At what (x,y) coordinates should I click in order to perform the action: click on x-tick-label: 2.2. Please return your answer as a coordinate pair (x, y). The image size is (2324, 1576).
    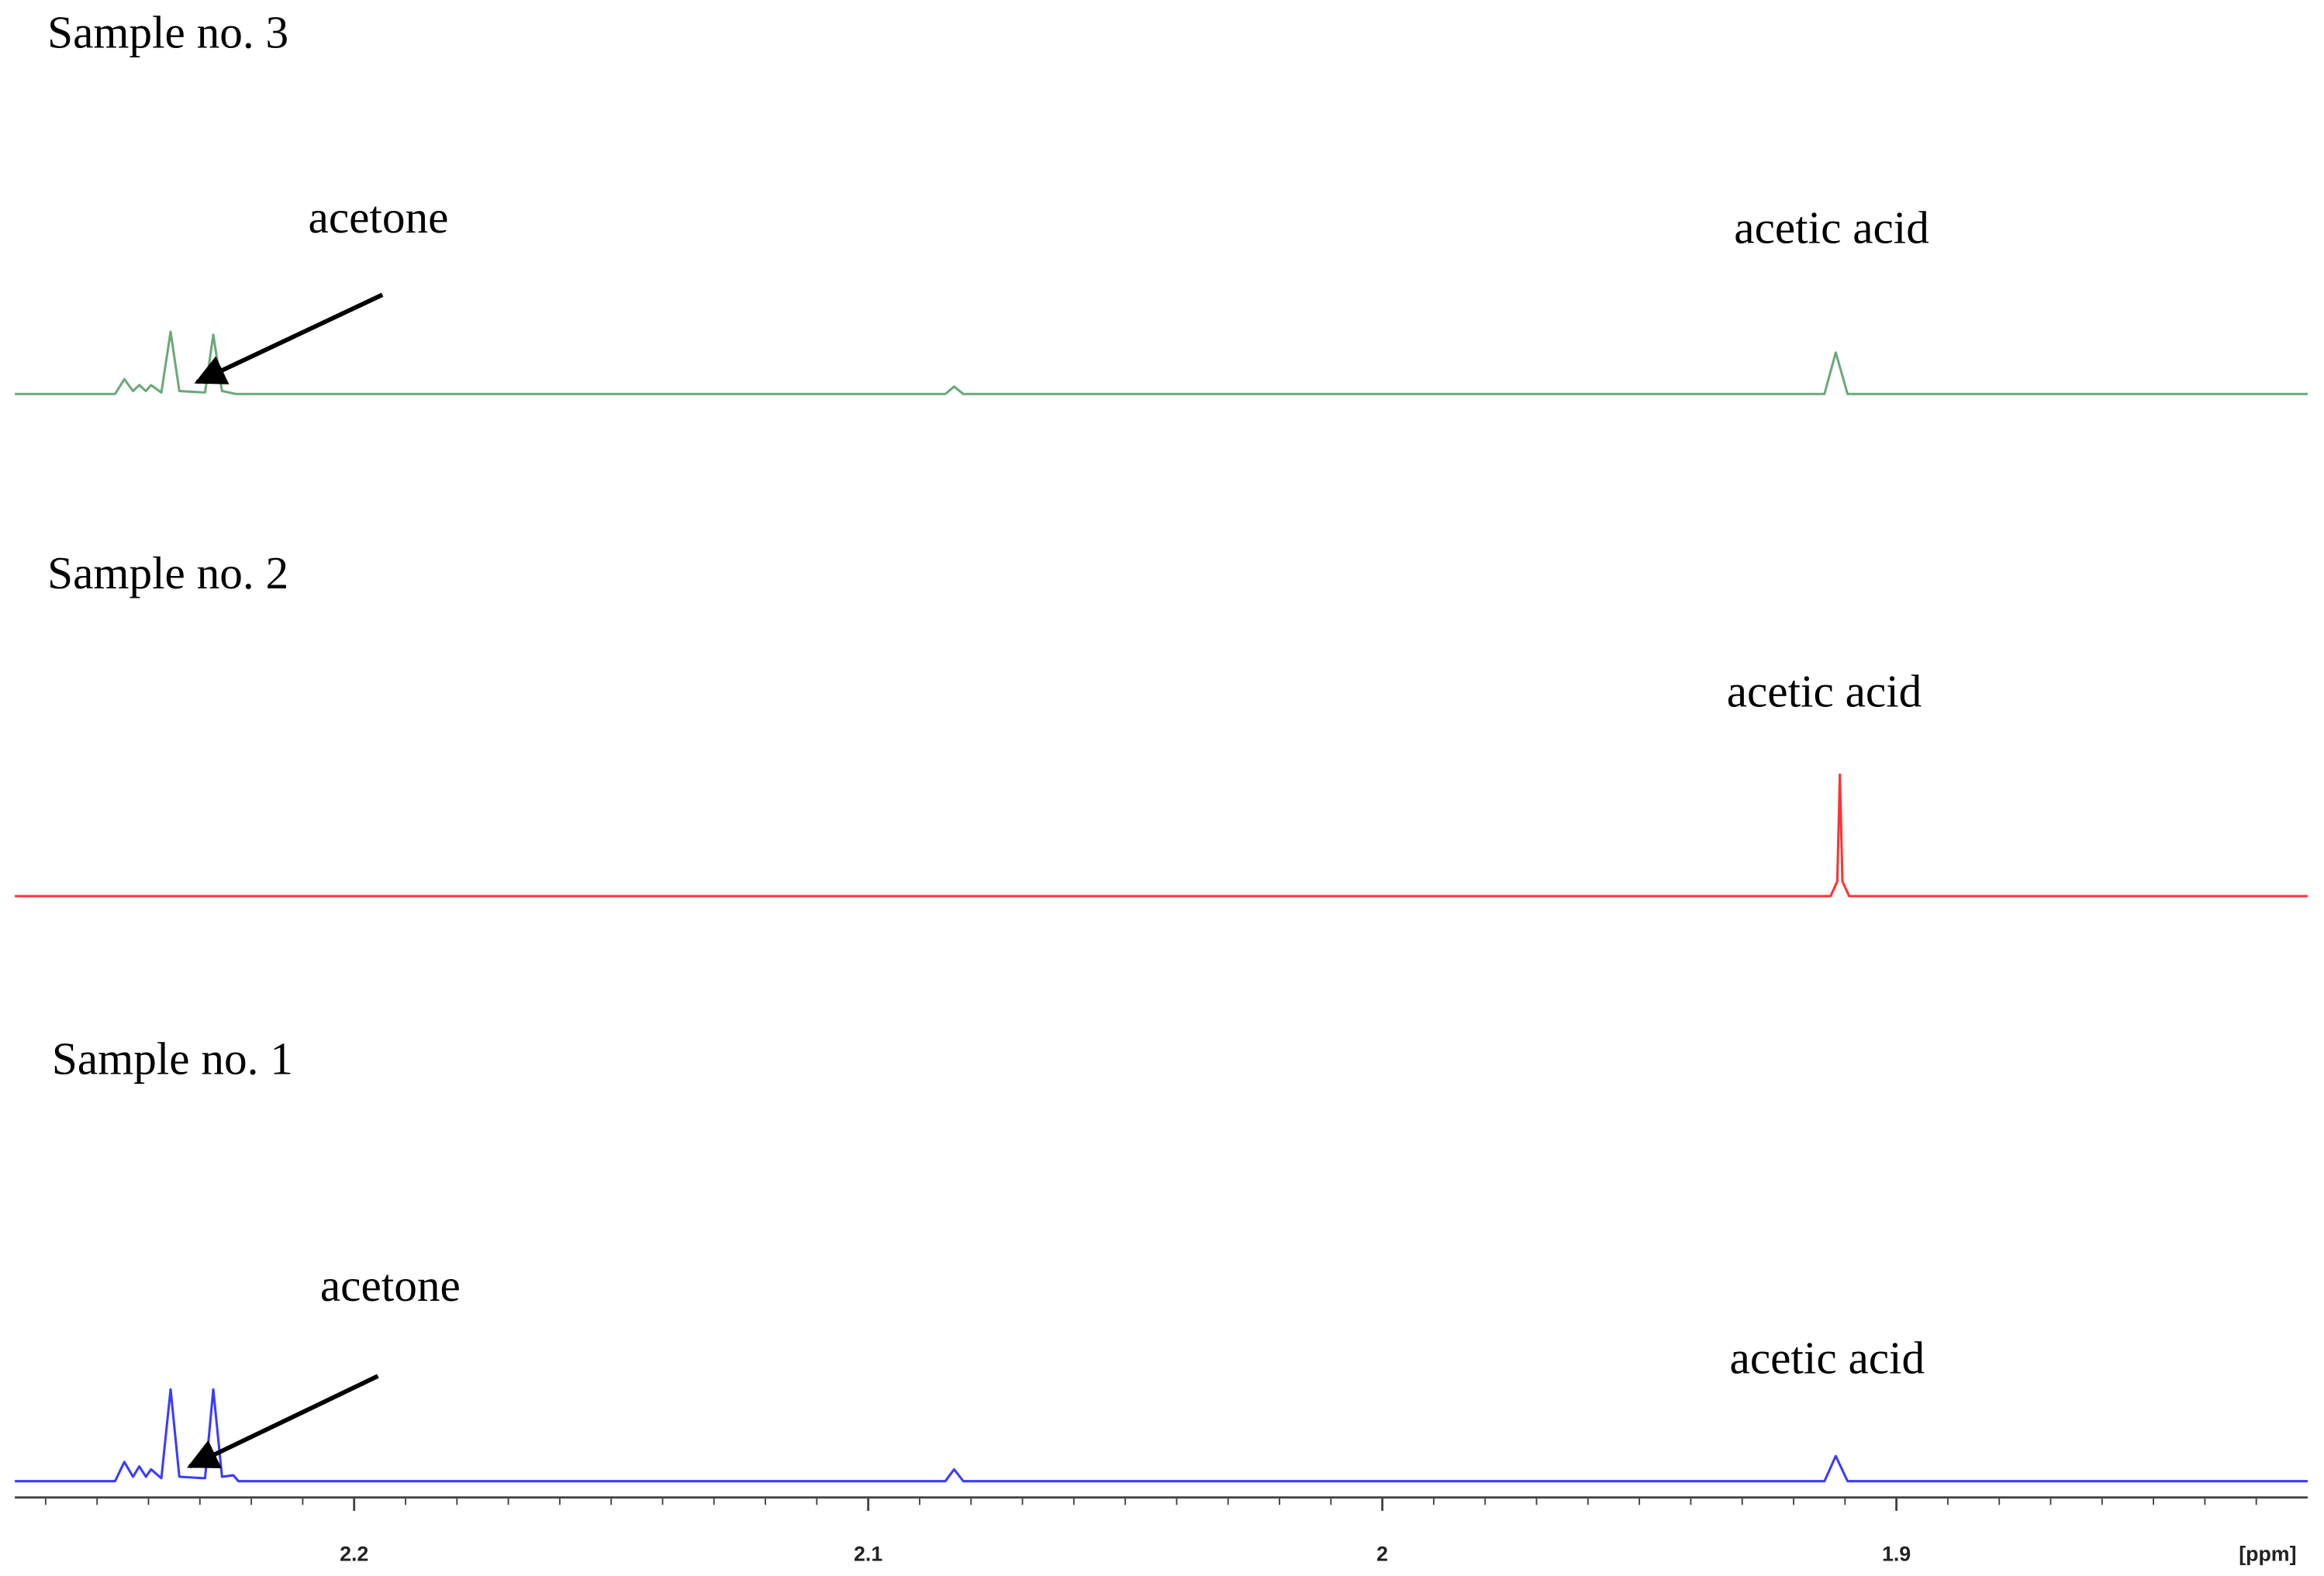
    Looking at the image, I should click on (354, 1554).